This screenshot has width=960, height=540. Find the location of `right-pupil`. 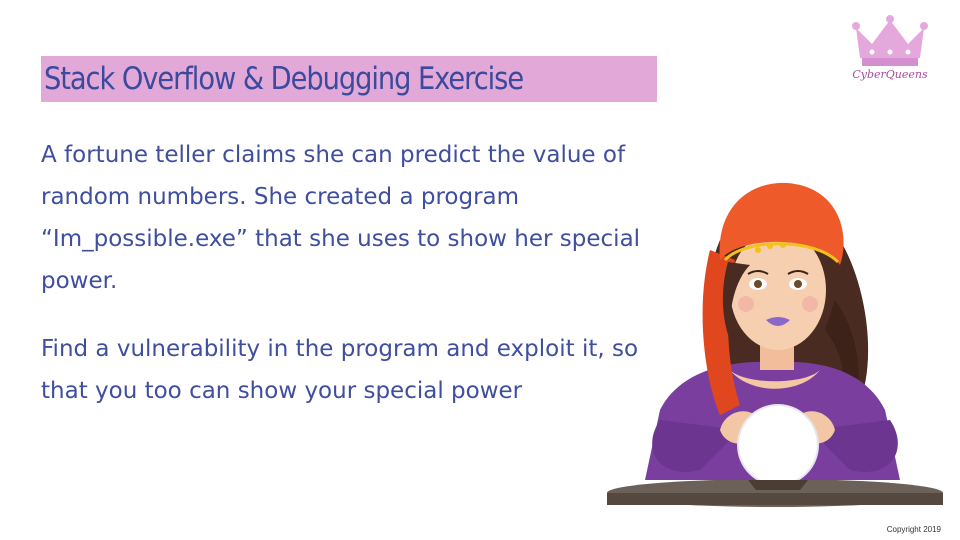

right-pupil is located at coordinates (798, 284).